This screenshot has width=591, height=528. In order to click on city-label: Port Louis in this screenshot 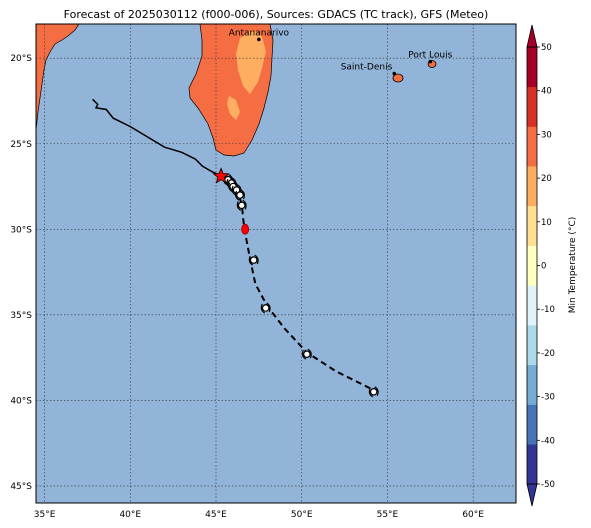, I will do `click(430, 56)`.